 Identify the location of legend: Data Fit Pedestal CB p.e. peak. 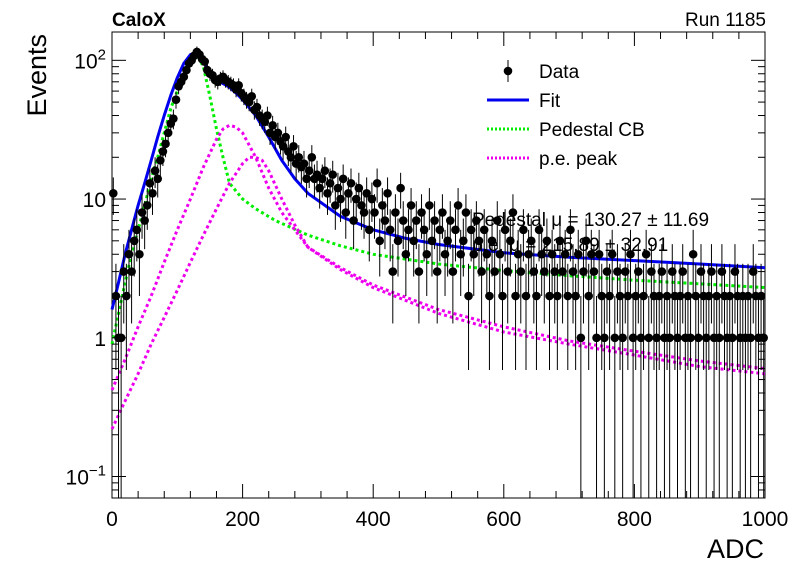
(566, 115).